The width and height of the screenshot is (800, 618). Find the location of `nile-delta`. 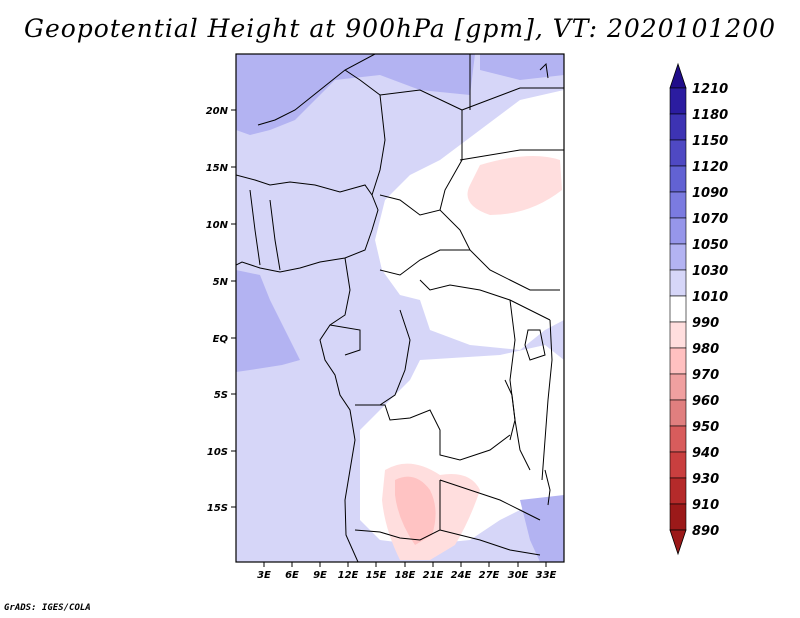

nile-delta is located at coordinates (544, 70).